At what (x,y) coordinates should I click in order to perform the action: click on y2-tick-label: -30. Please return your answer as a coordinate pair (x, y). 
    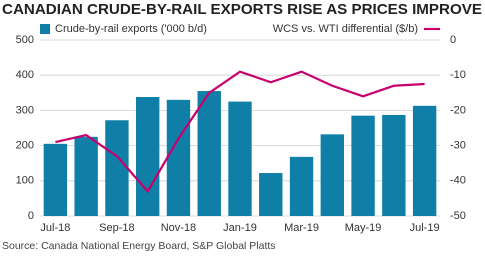
    Looking at the image, I should click on (458, 146).